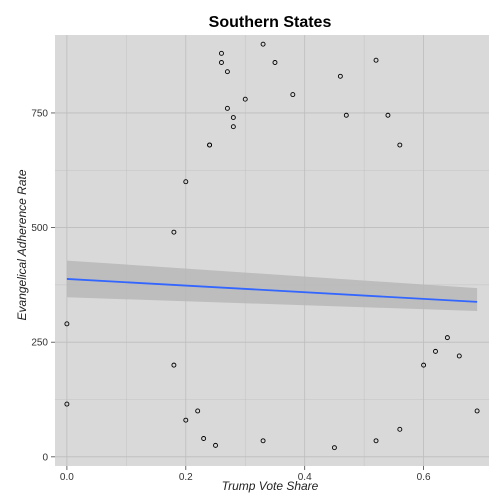  I want to click on confidence-band, so click(272, 286).